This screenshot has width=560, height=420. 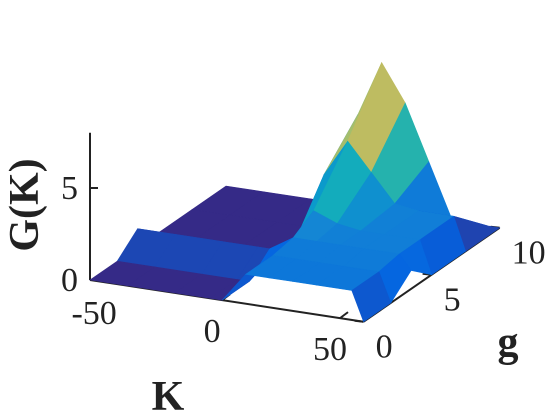 What do you see at coordinates (69, 280) in the screenshot?
I see `z-tick-label: 0` at bounding box center [69, 280].